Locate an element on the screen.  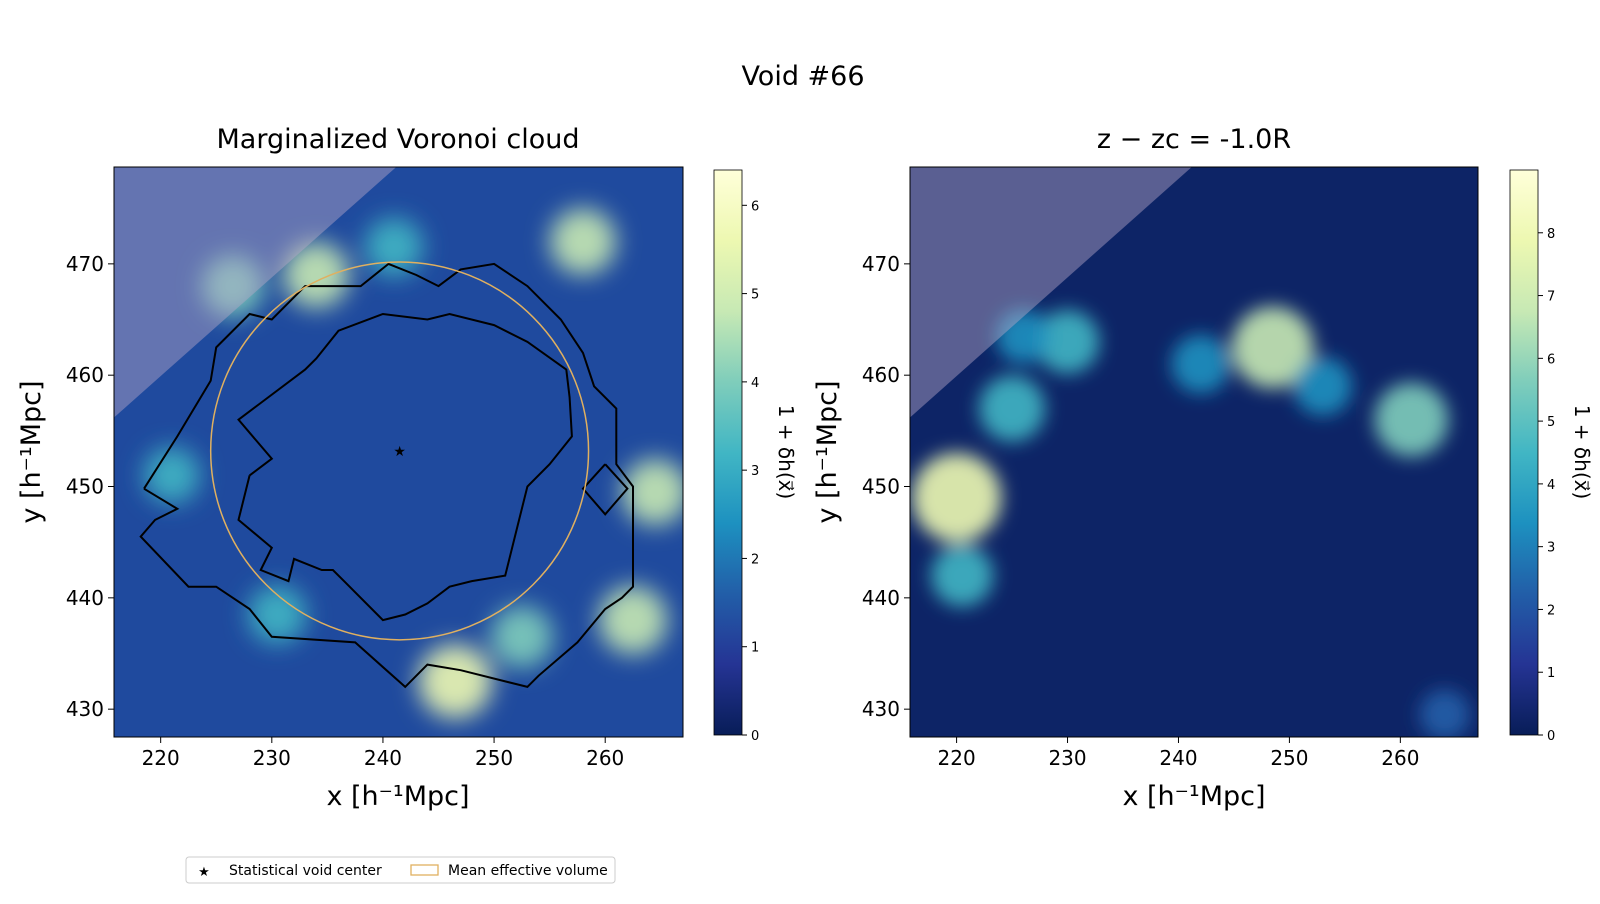
panel-2-title: z − zc = -1.0R is located at coordinates (1194, 139).